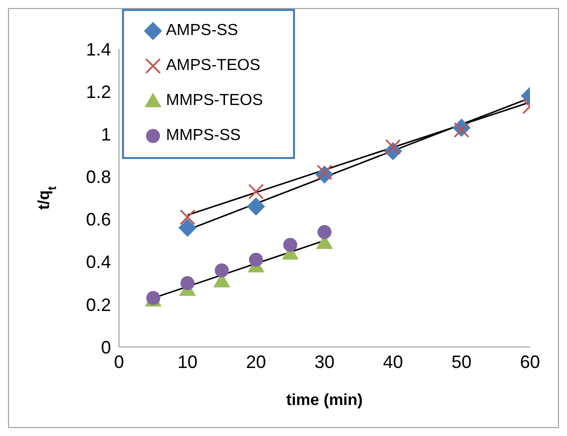  Describe the element at coordinates (214, 101) in the screenshot. I see `legend-label: MMPS-TEOS` at that location.